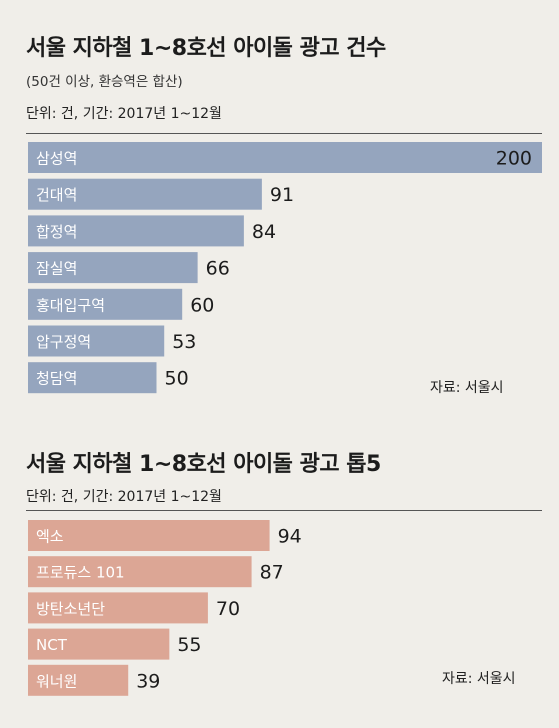  Describe the element at coordinates (284, 510) in the screenshot. I see `chart2-rule` at that location.